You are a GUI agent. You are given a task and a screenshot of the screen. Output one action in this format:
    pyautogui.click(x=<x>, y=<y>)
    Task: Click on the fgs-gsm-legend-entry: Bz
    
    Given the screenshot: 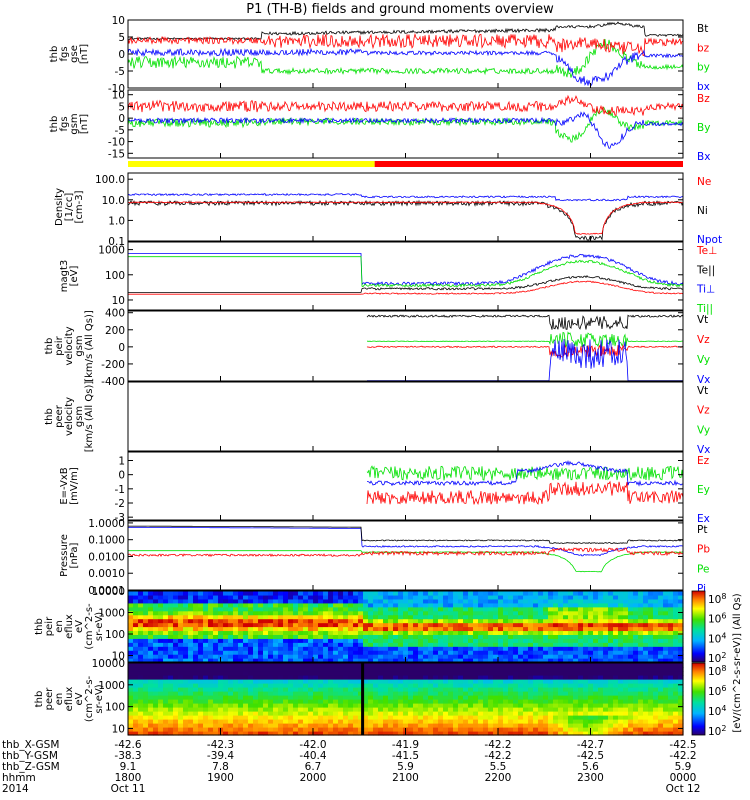 What is the action you would take?
    pyautogui.click(x=703, y=99)
    